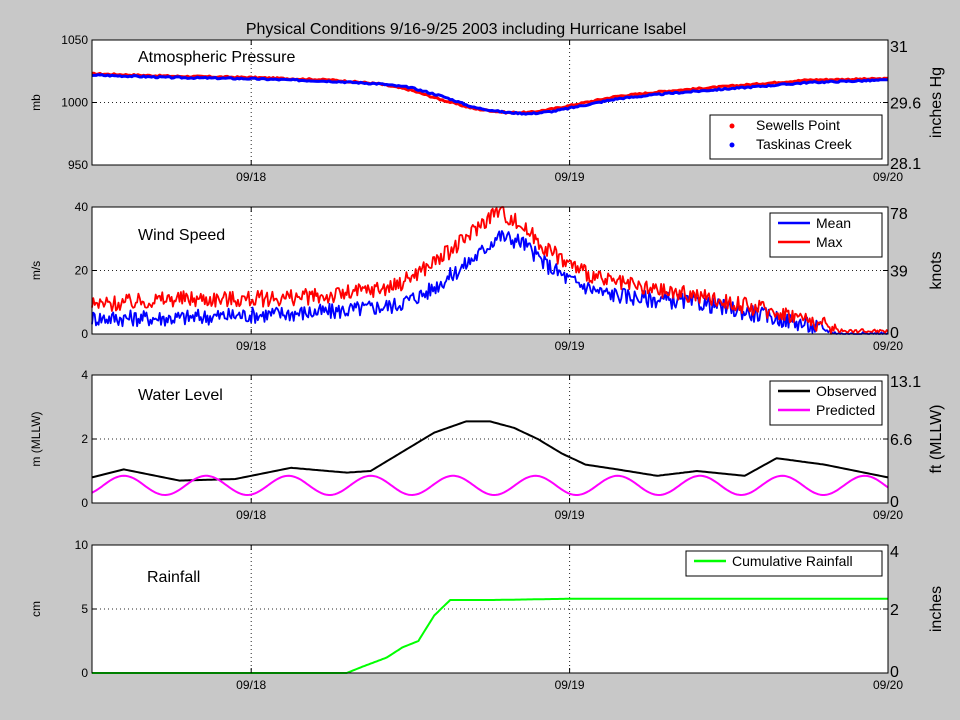 The height and width of the screenshot is (720, 960). Describe the element at coordinates (798, 125) in the screenshot. I see `legend-entry: Sewells Point` at that location.